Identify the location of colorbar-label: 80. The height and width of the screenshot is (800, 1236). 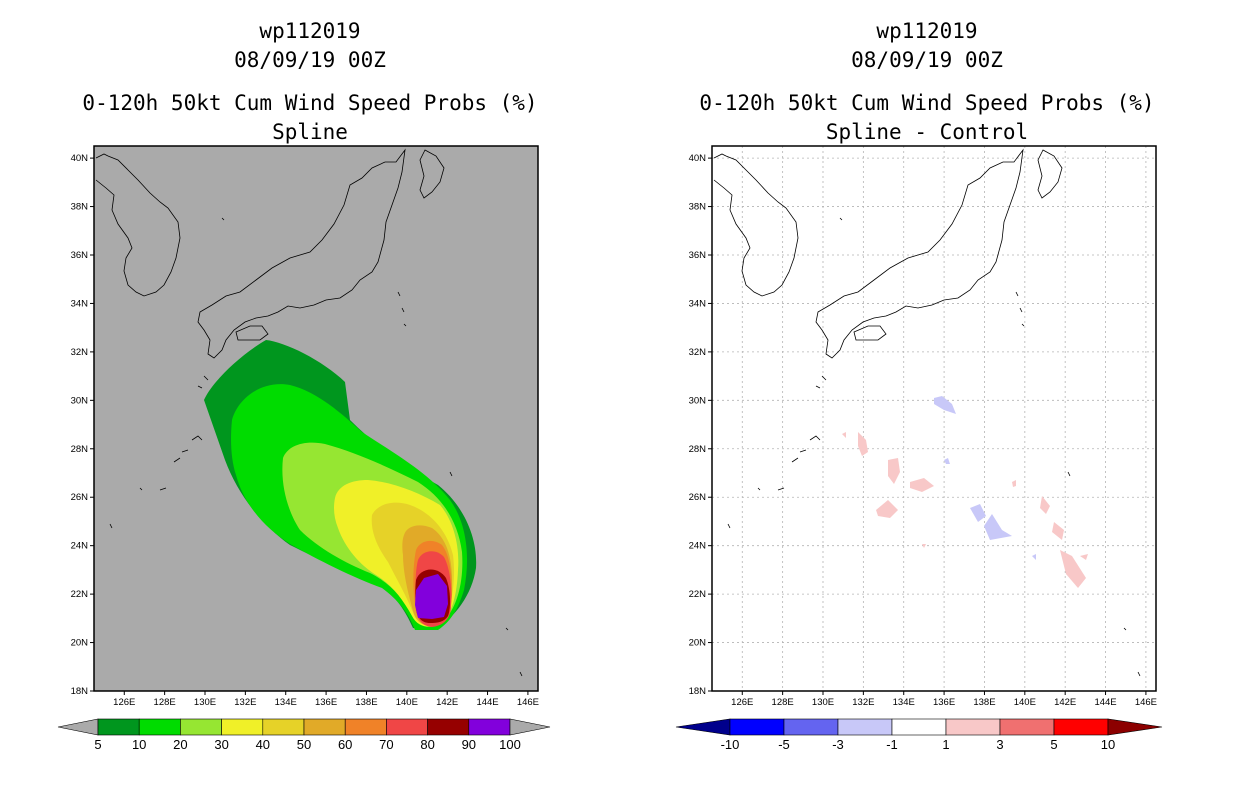
(427, 744).